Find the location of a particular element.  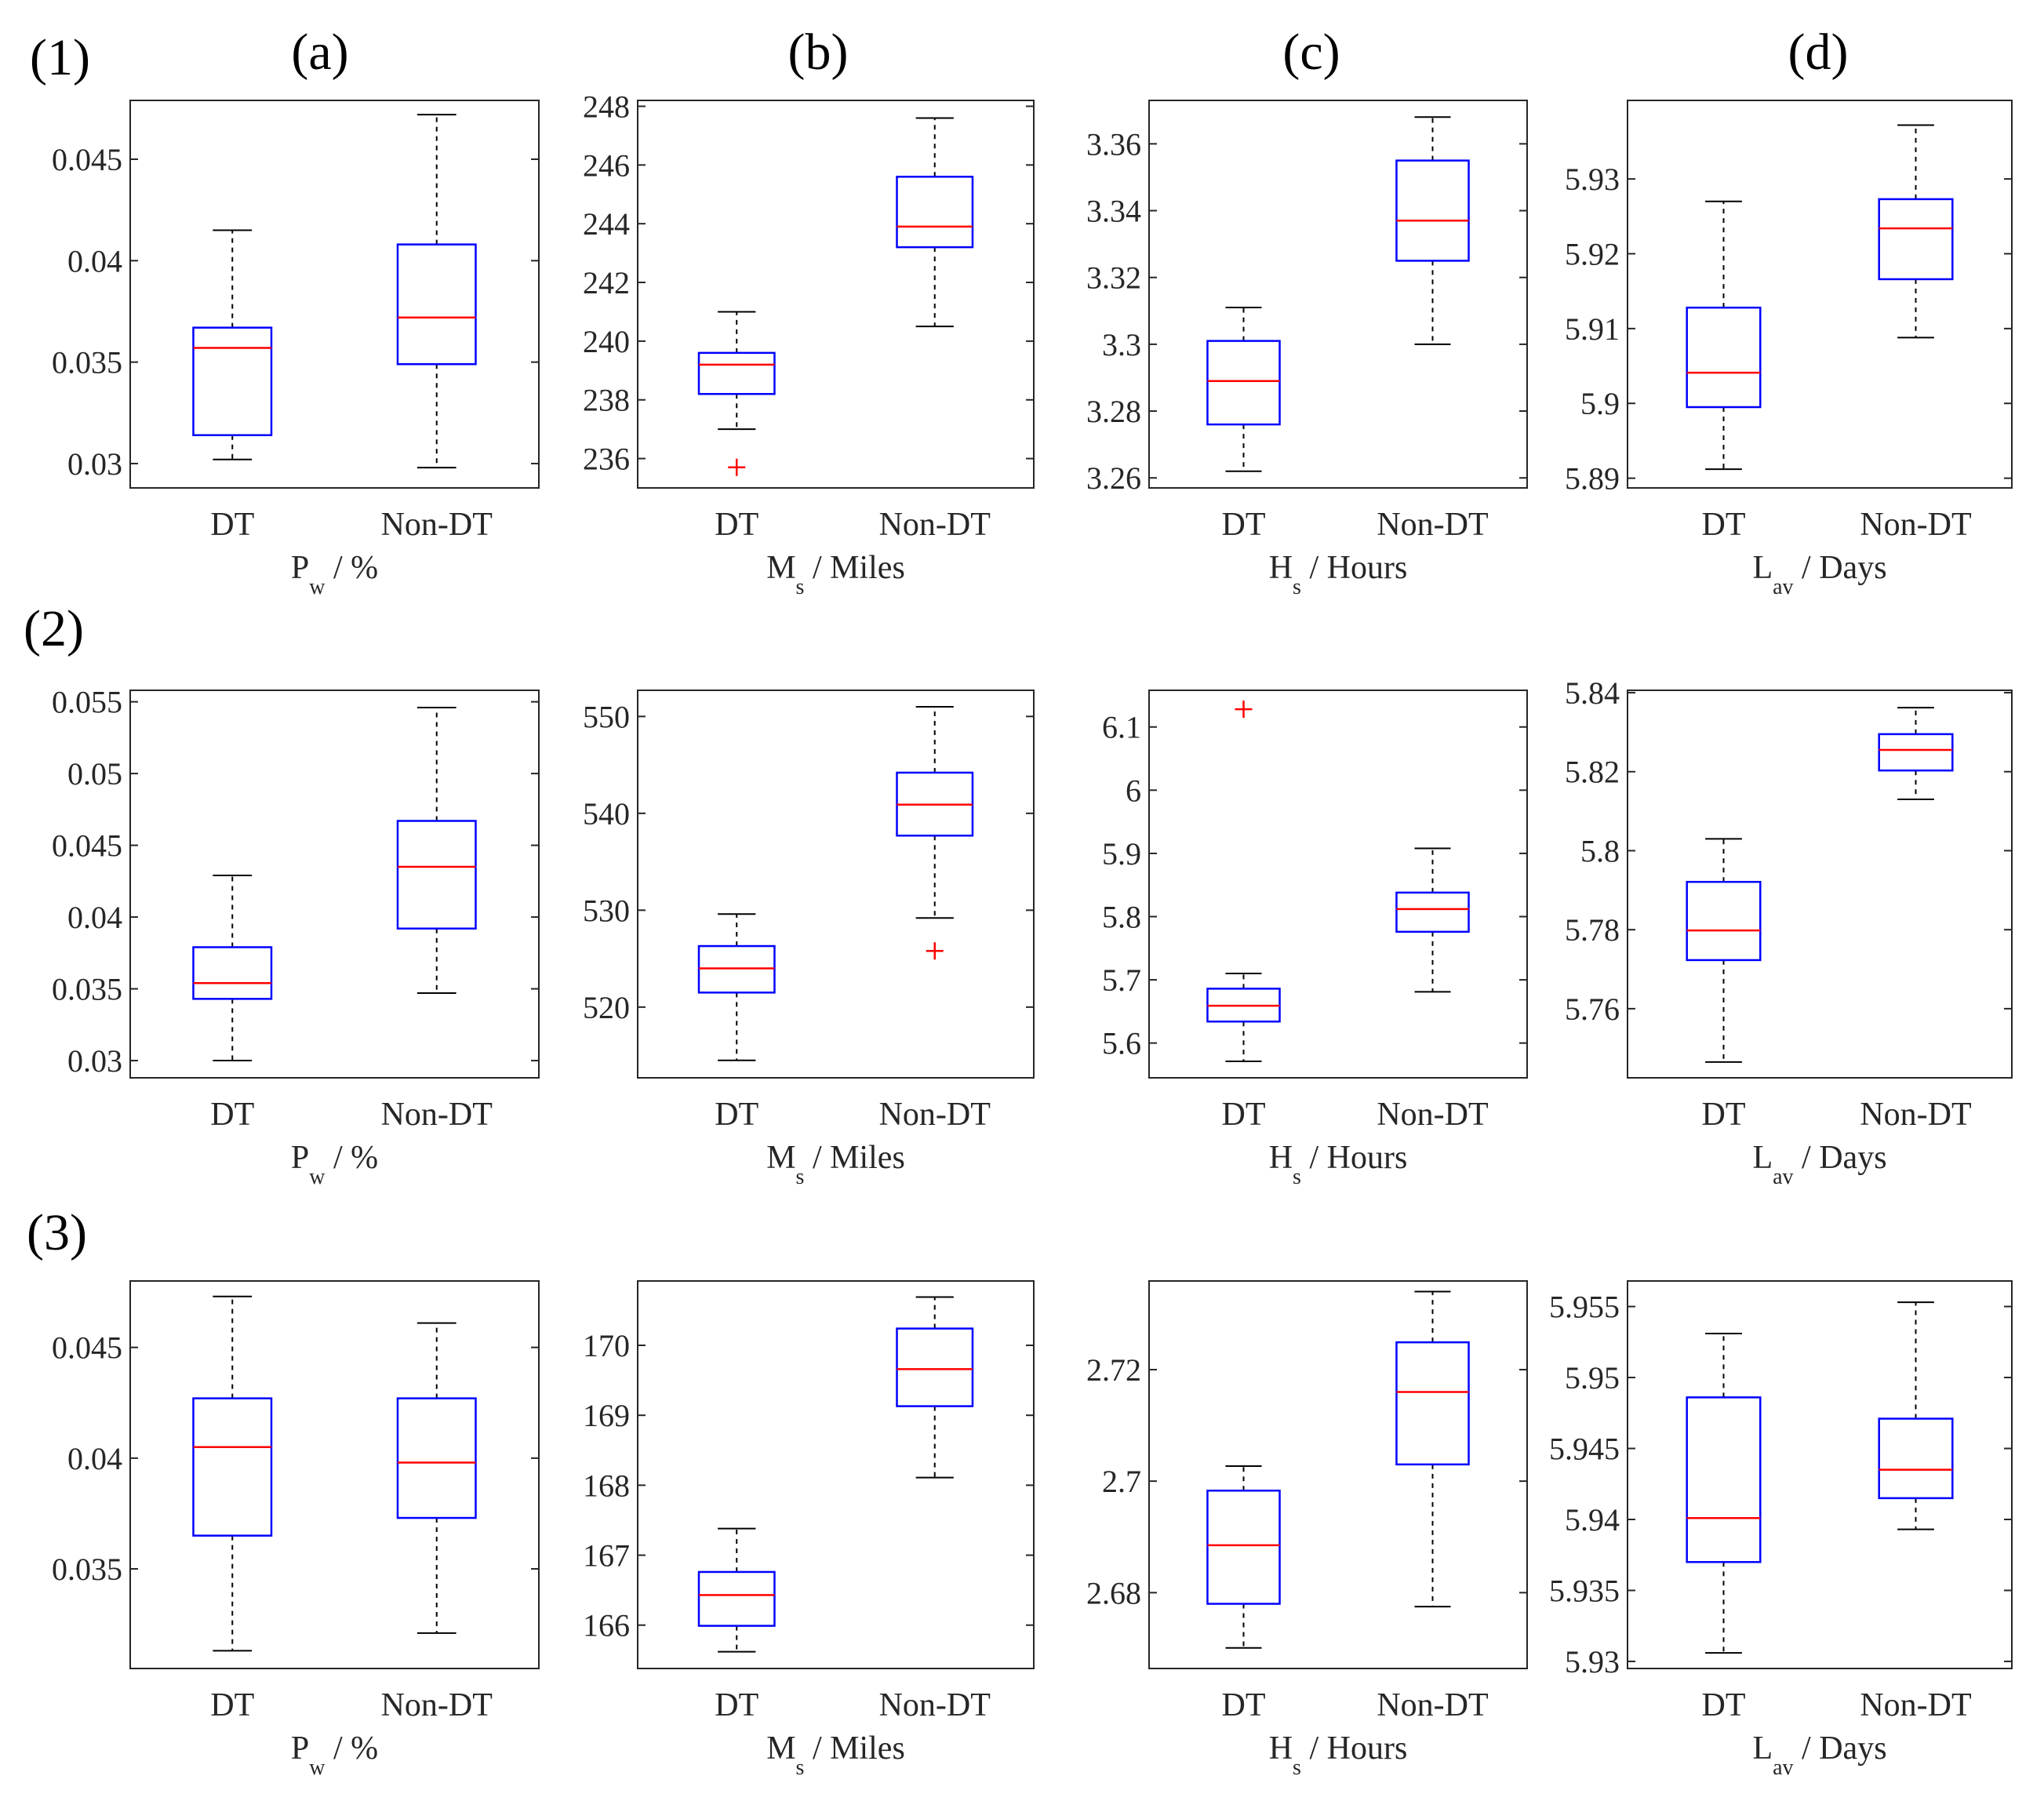

xaxis-label-r1a: Pw / % is located at coordinates (334, 574).